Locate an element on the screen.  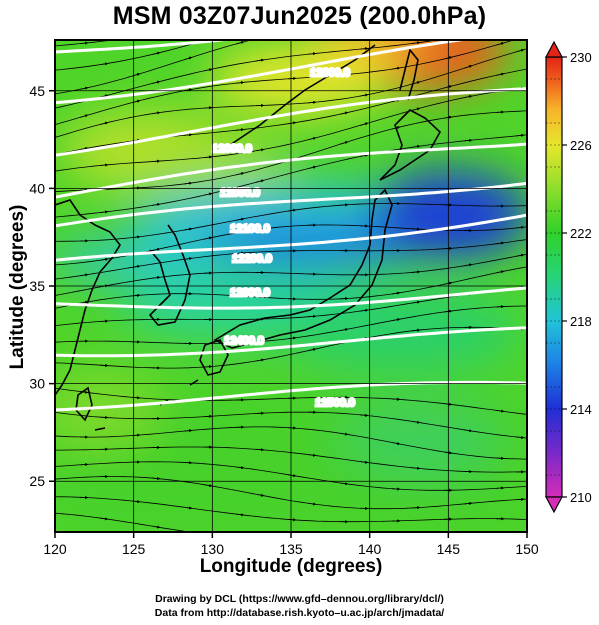
colorbar: 210 214 218 222 226 230 is located at coordinates (568, 277).